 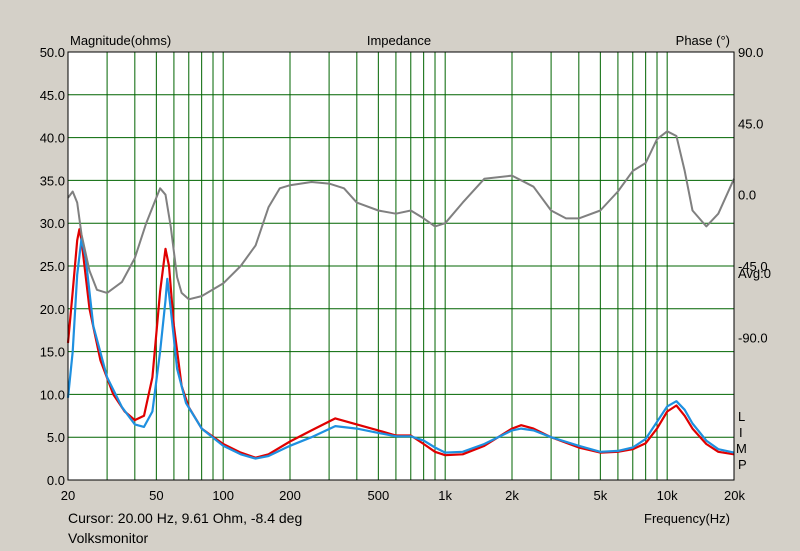 I want to click on y-tick-label: 35.0, so click(x=52, y=180).